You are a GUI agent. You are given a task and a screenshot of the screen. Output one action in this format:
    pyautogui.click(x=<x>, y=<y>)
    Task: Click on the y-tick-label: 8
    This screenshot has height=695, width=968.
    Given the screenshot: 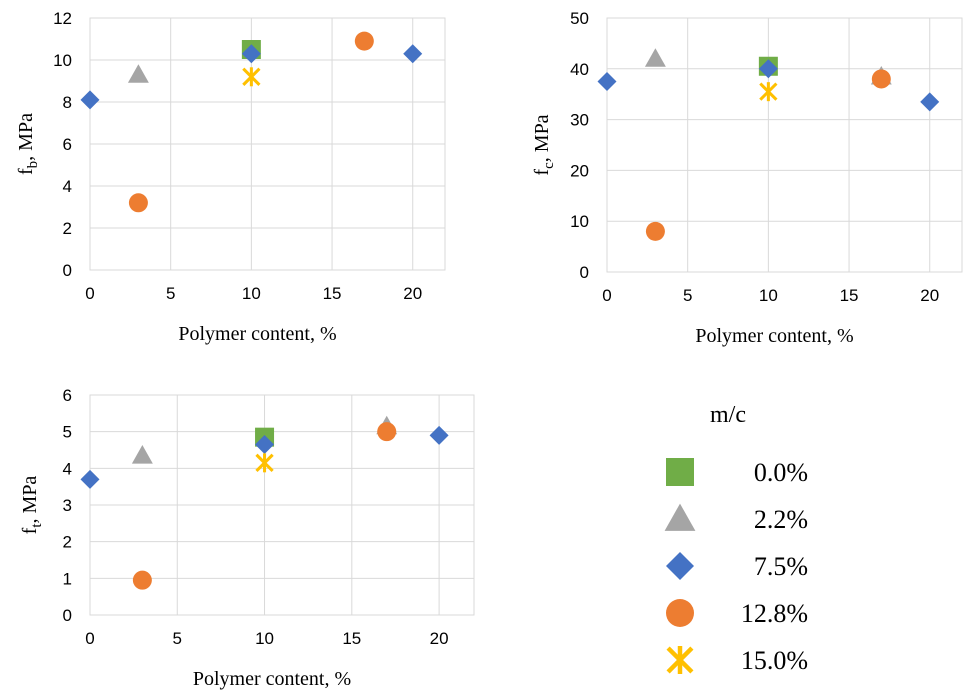 What is the action you would take?
    pyautogui.click(x=67, y=102)
    